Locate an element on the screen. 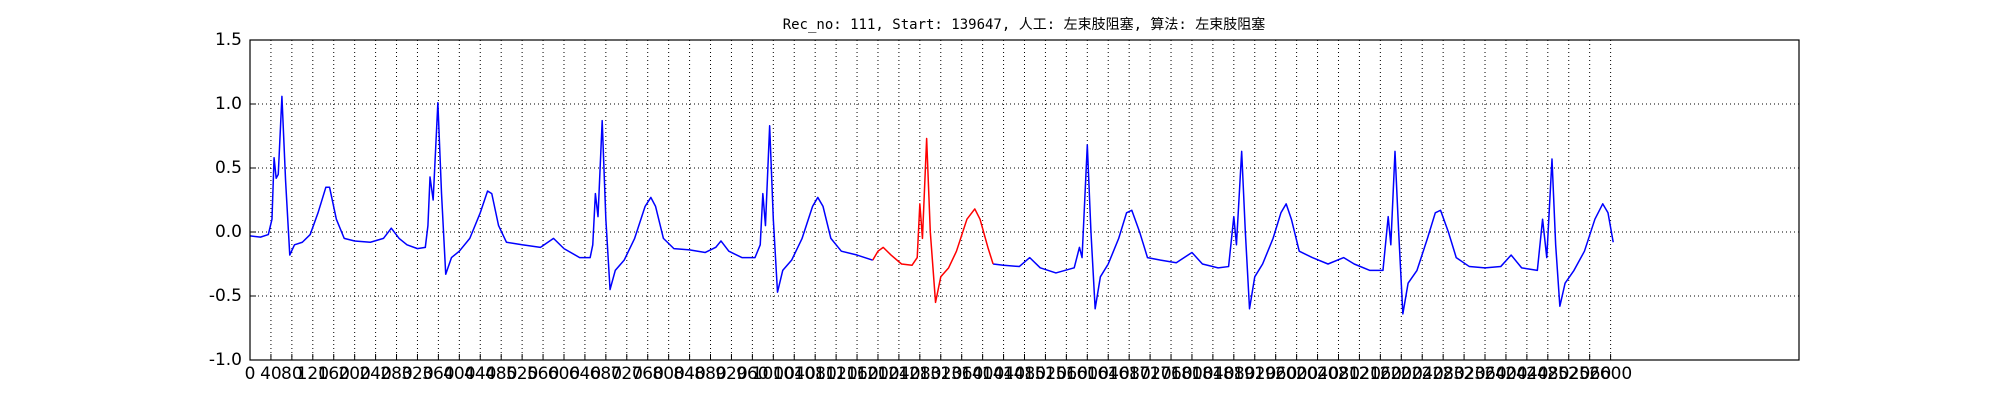 This screenshot has height=400, width=2000. x-tick-label: 1680 is located at coordinates (1129, 374).